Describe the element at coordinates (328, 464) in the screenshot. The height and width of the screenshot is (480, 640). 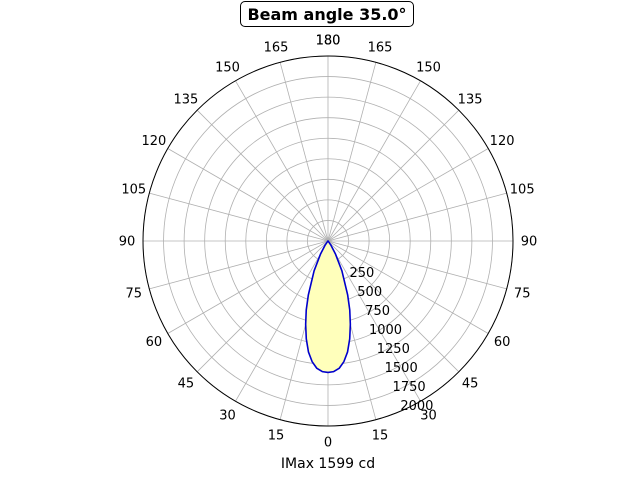
I see `x-axis-label: IMax 1599 cd` at that location.